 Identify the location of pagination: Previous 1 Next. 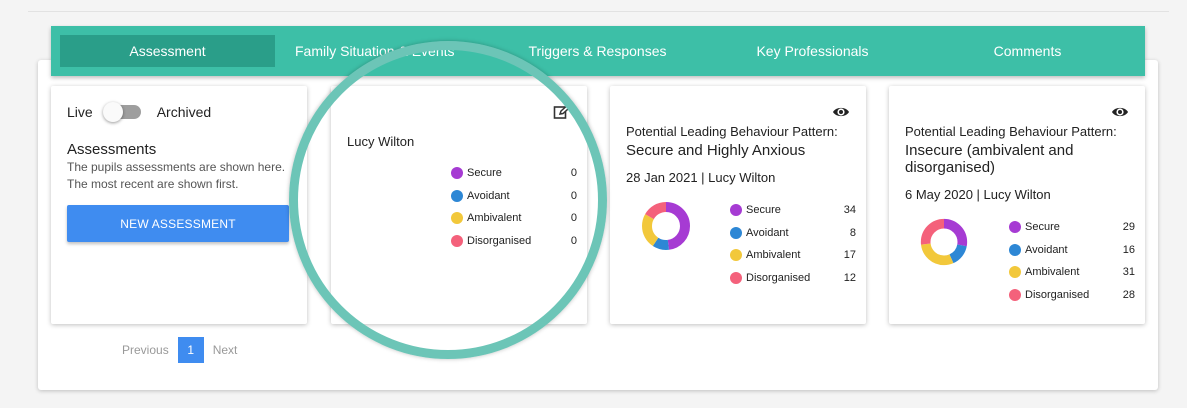
(179, 350).